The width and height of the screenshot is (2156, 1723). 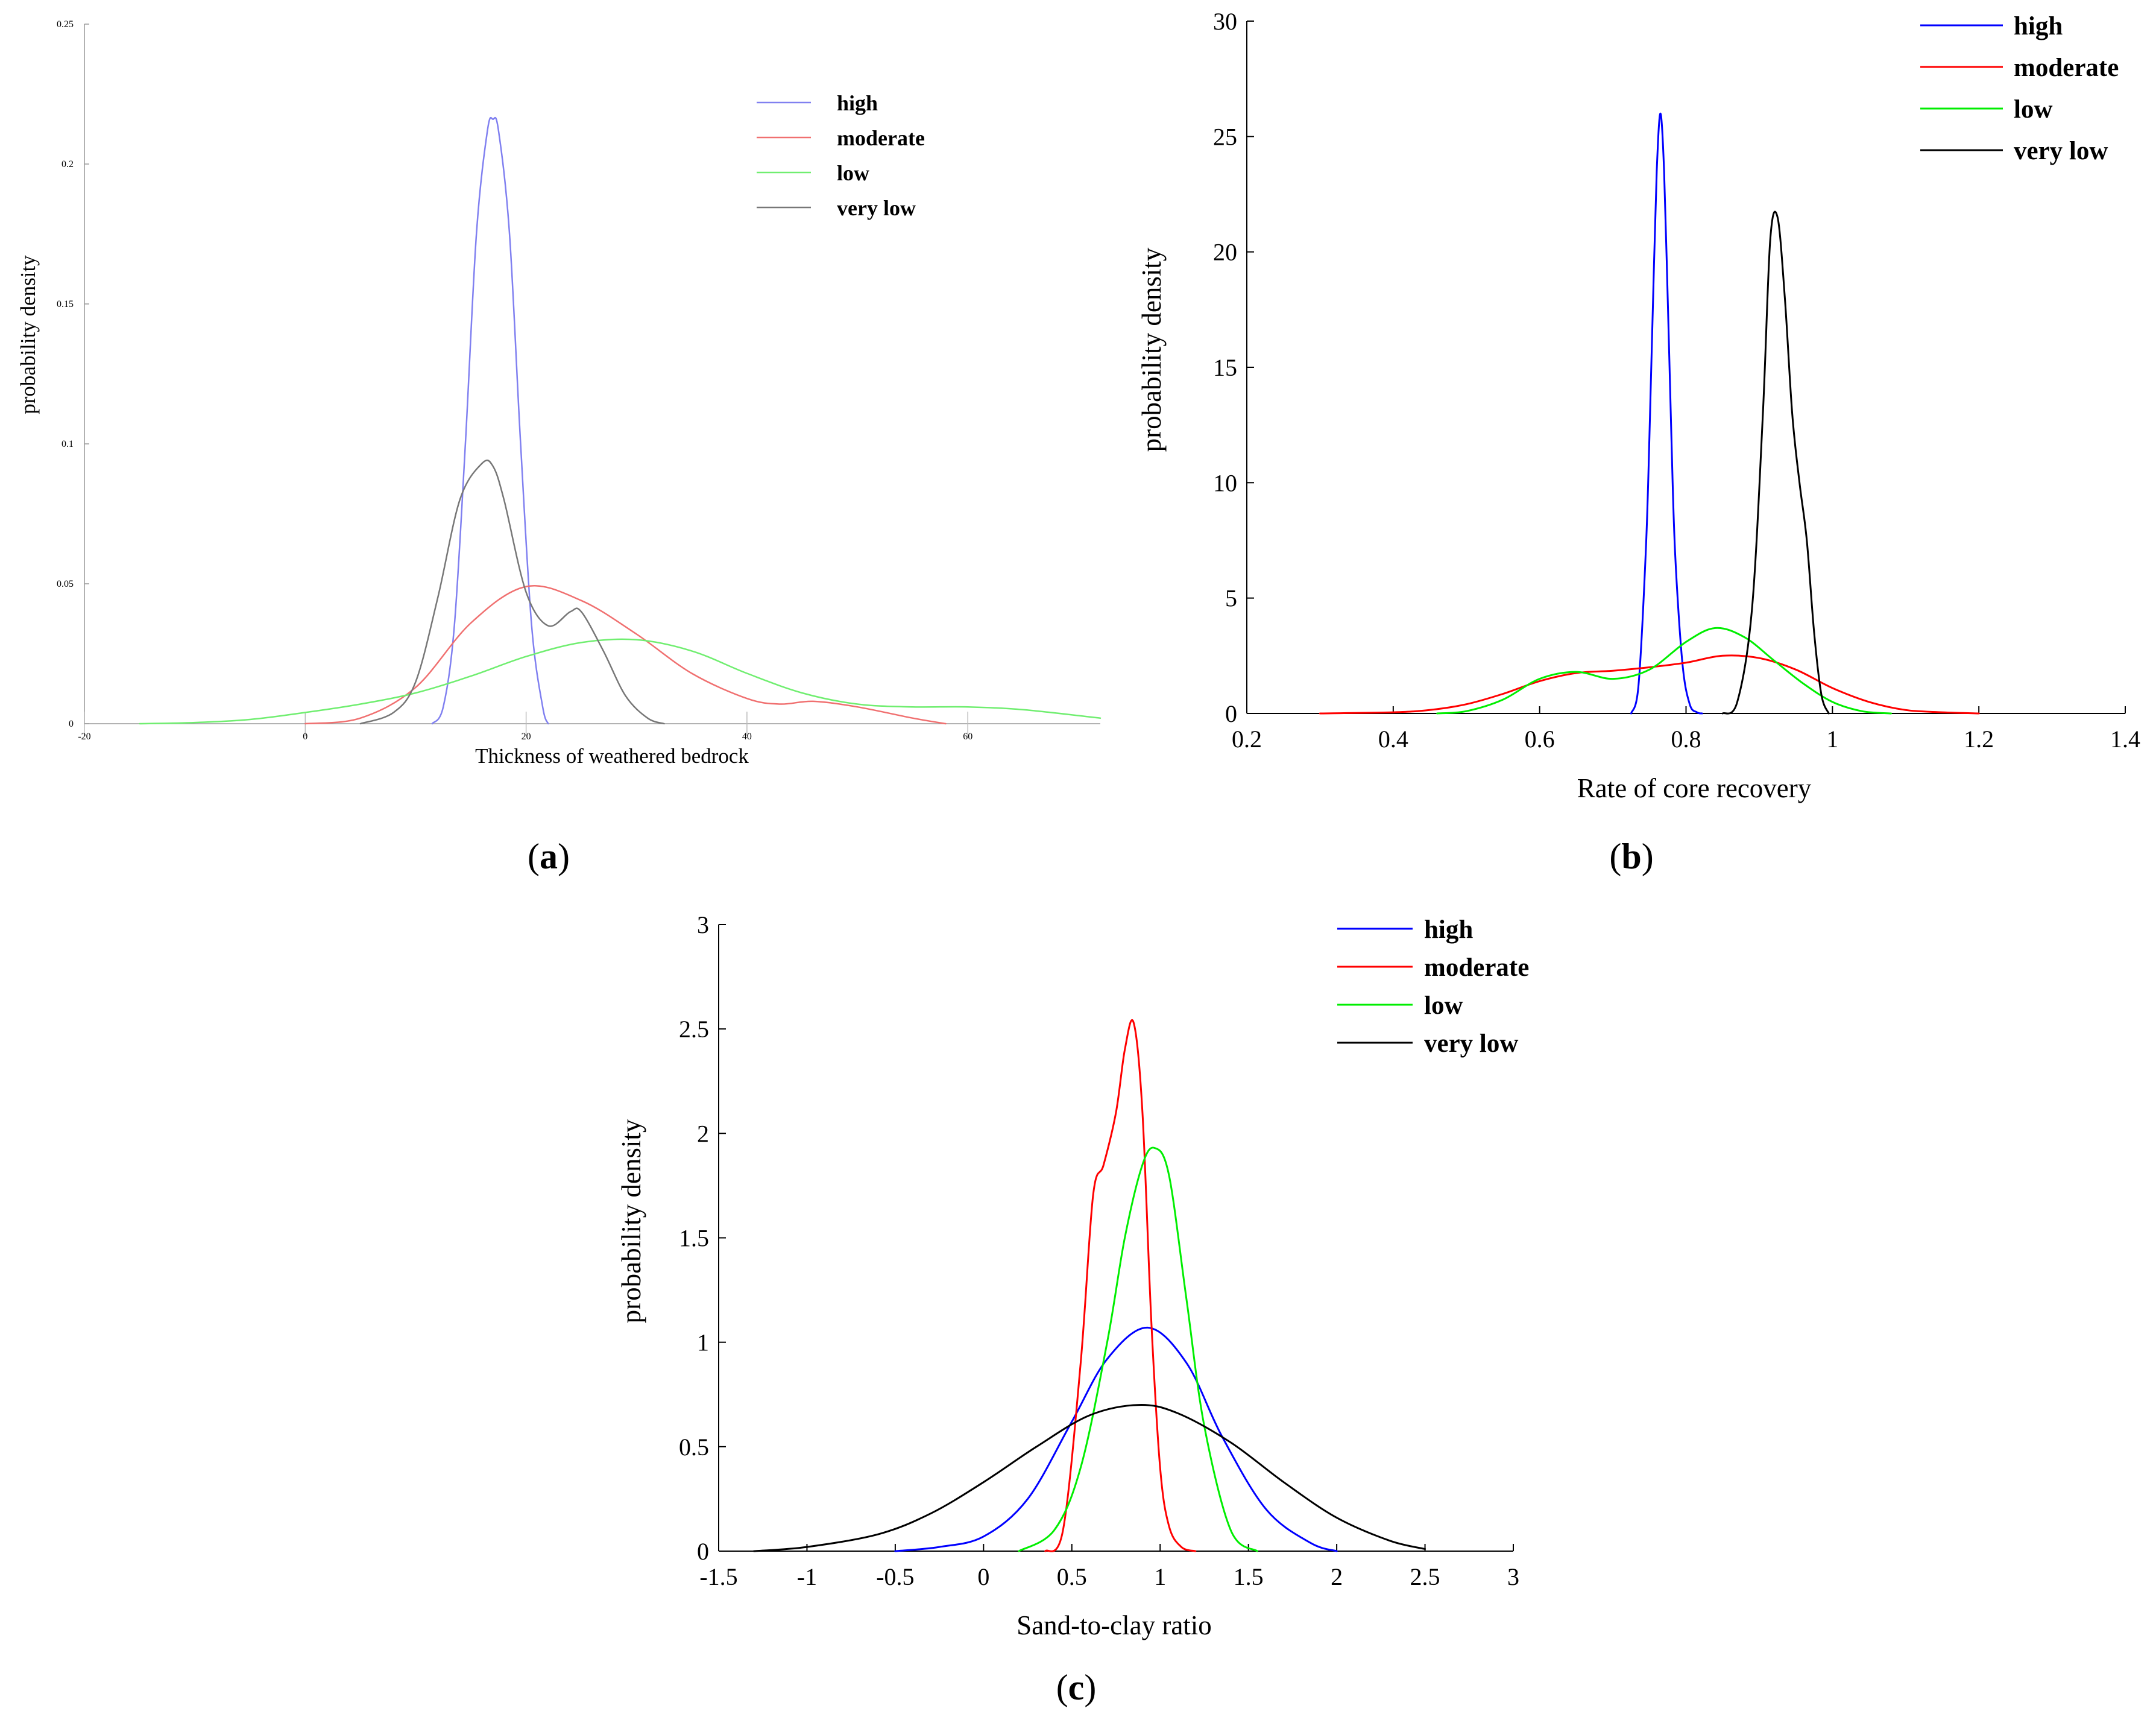 I want to click on y-tick-label: 20, so click(x=1225, y=253).